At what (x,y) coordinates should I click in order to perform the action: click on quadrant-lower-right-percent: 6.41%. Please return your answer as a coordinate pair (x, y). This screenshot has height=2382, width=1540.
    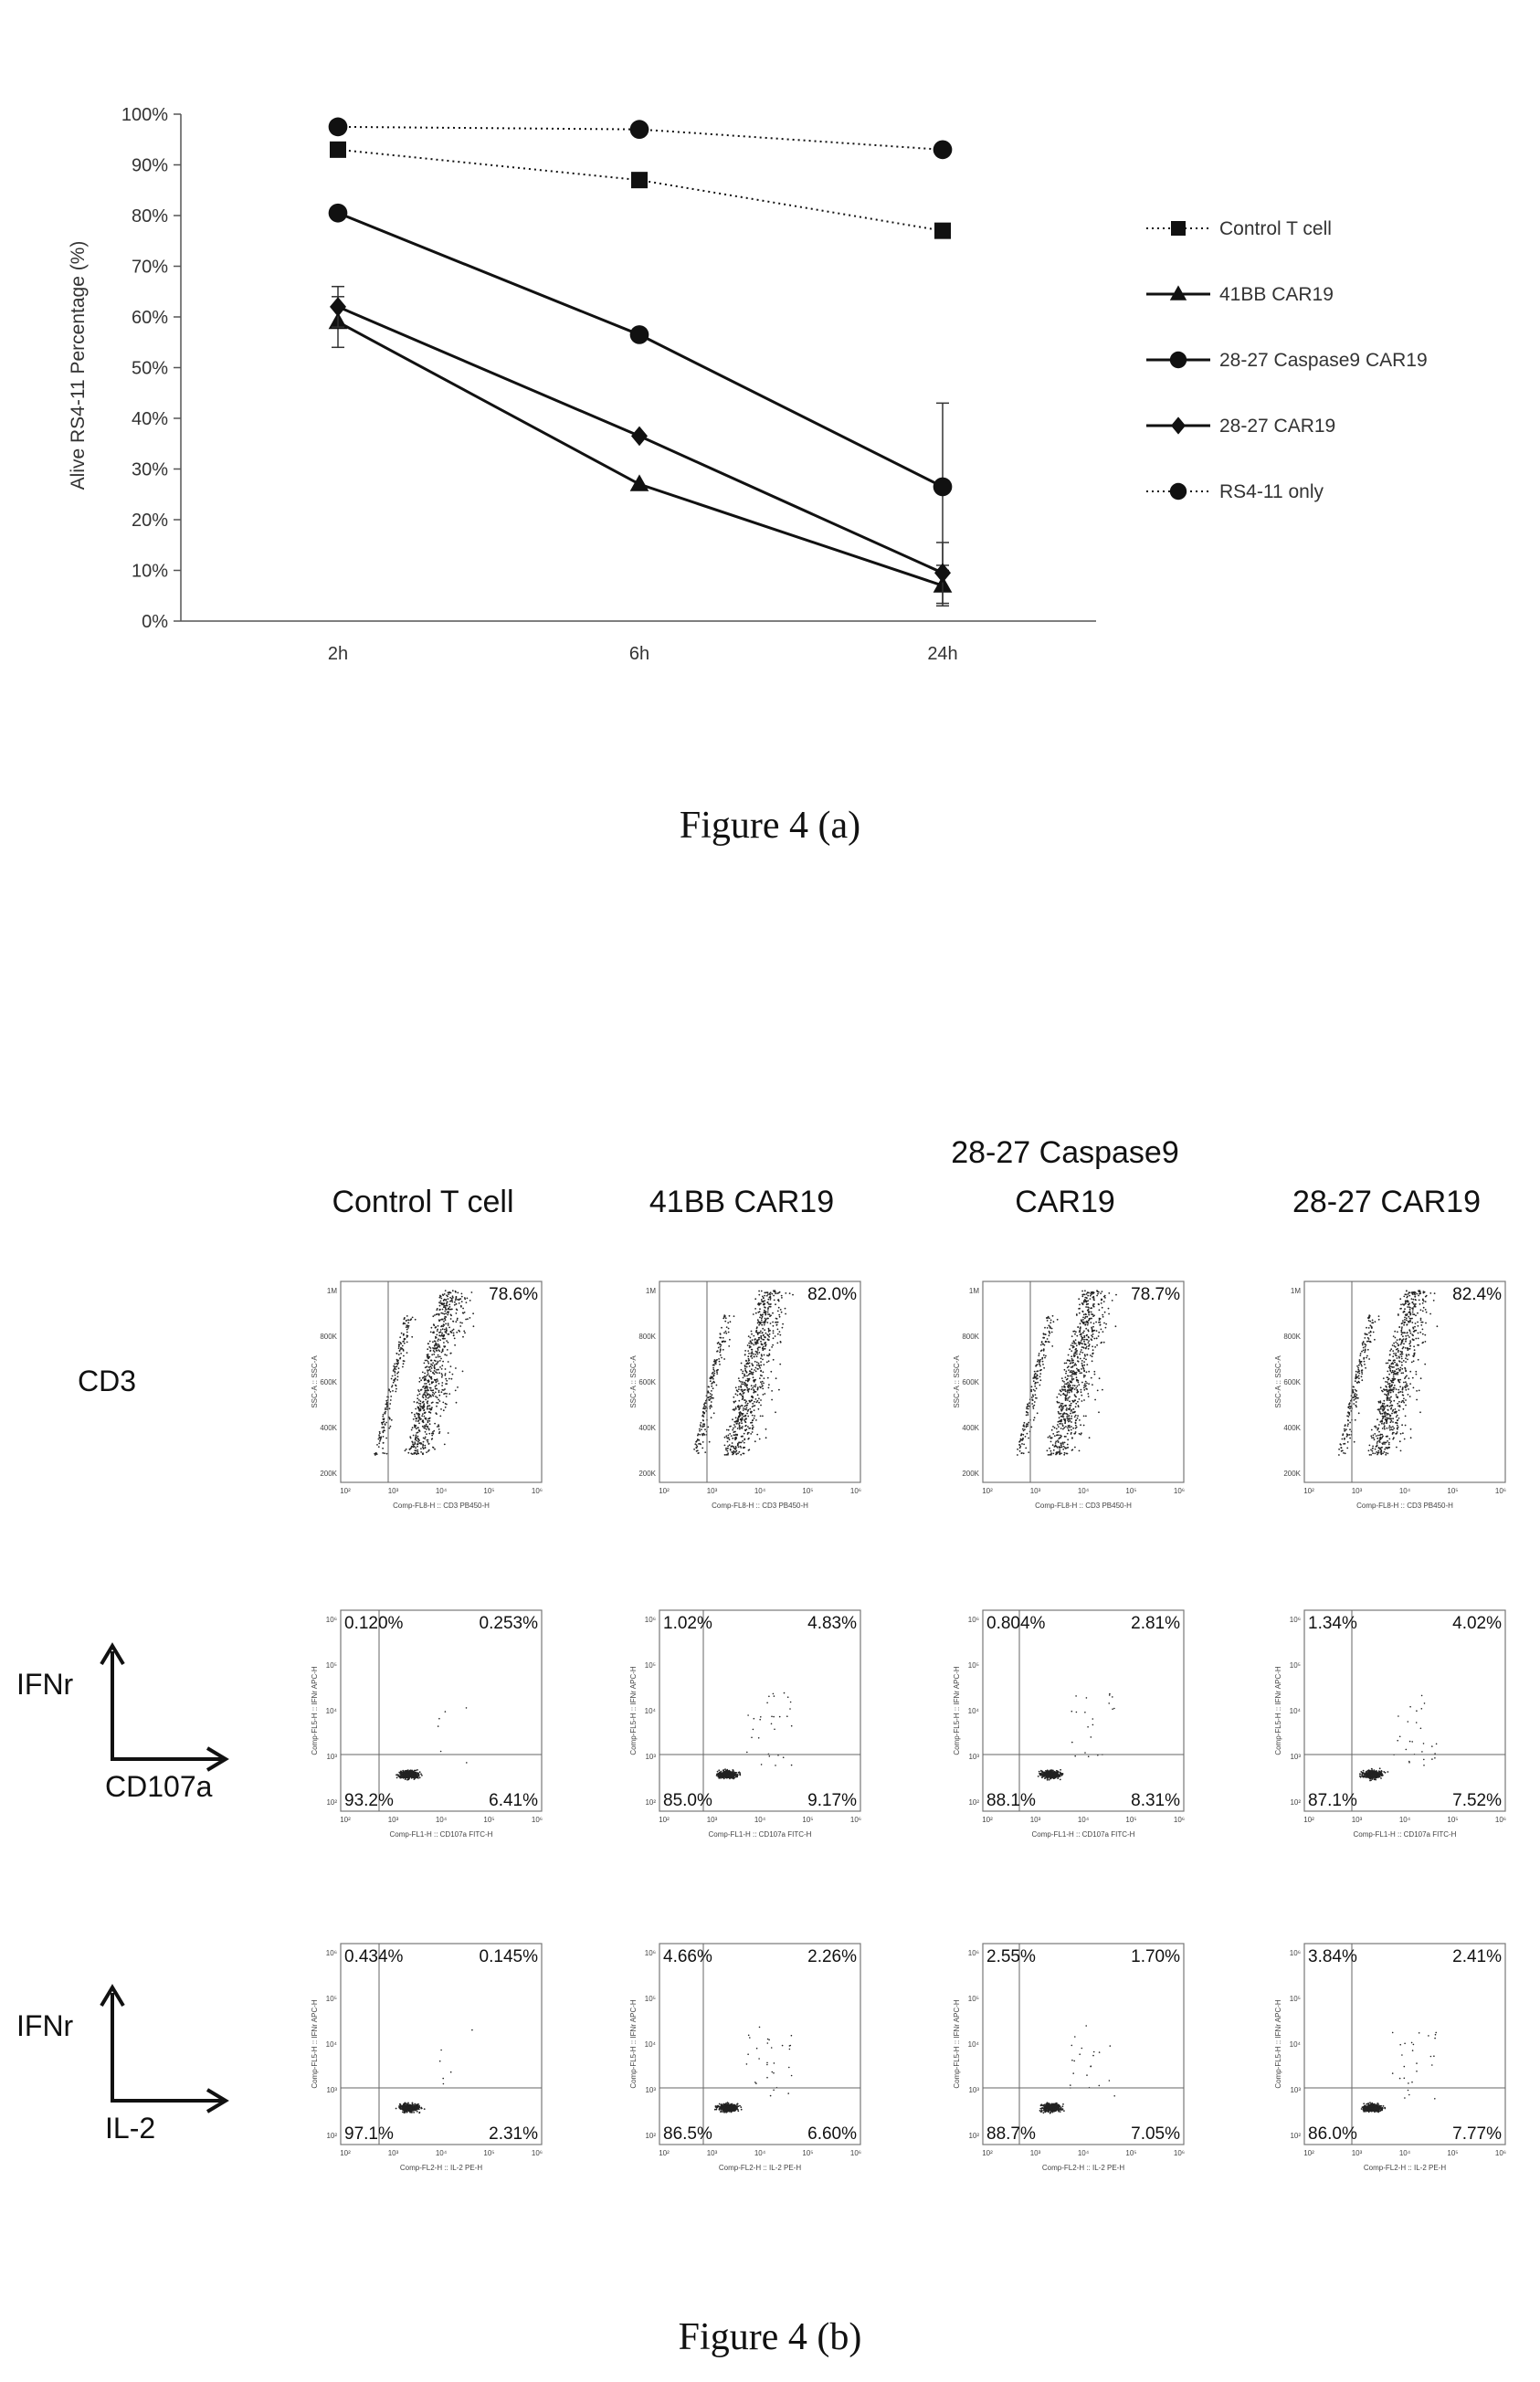
    Looking at the image, I should click on (513, 1800).